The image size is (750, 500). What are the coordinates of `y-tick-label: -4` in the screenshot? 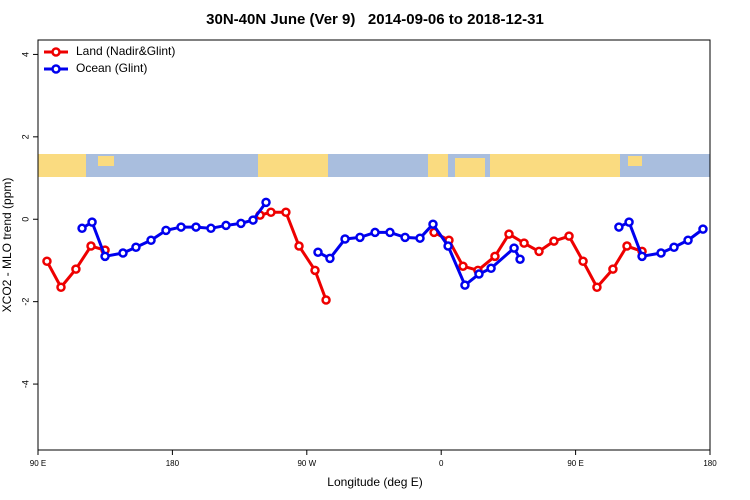 It's located at (25, 384).